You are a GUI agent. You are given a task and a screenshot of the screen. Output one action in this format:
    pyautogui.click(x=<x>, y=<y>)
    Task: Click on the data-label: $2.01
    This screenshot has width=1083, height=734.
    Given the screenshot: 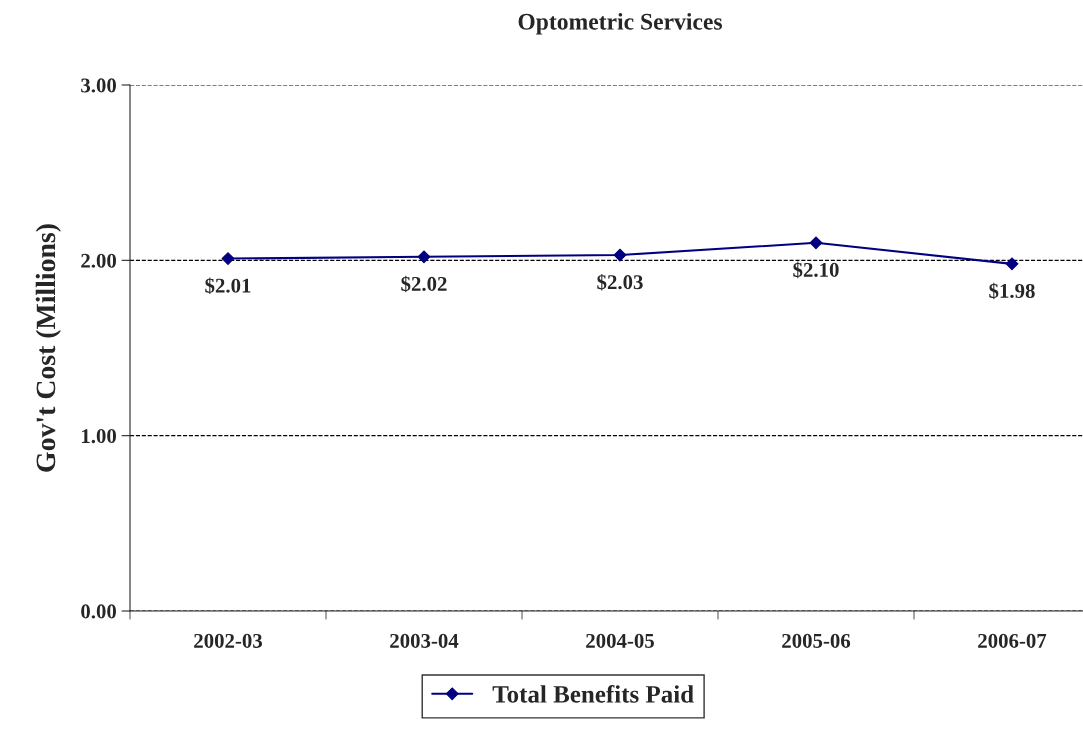 What is the action you would take?
    pyautogui.click(x=228, y=286)
    